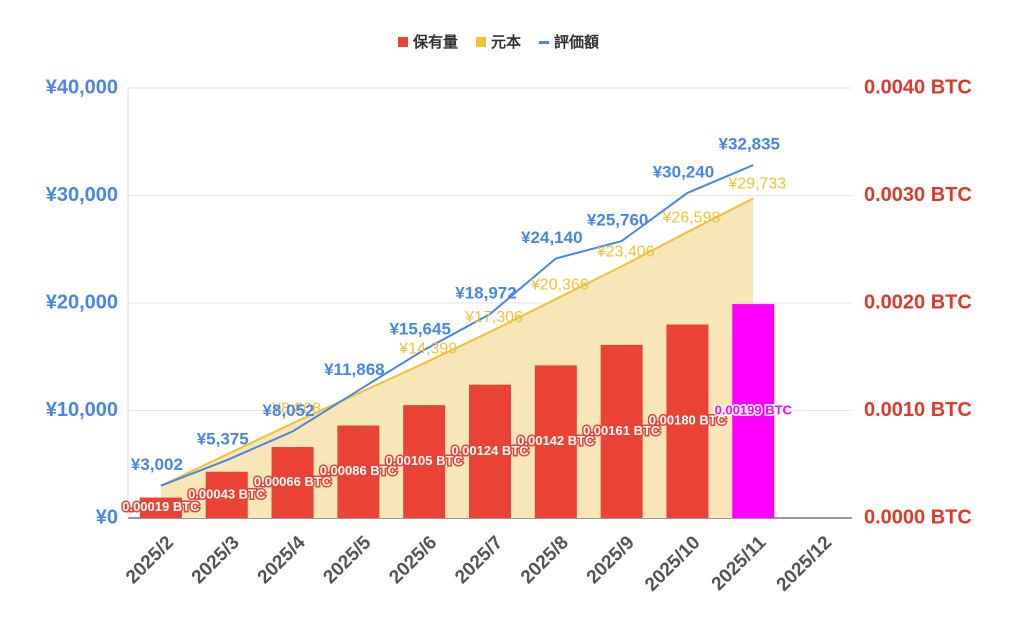 Image resolution: width=1024 pixels, height=633 pixels. I want to click on bar-label: 0.00199 BTC, so click(754, 409).